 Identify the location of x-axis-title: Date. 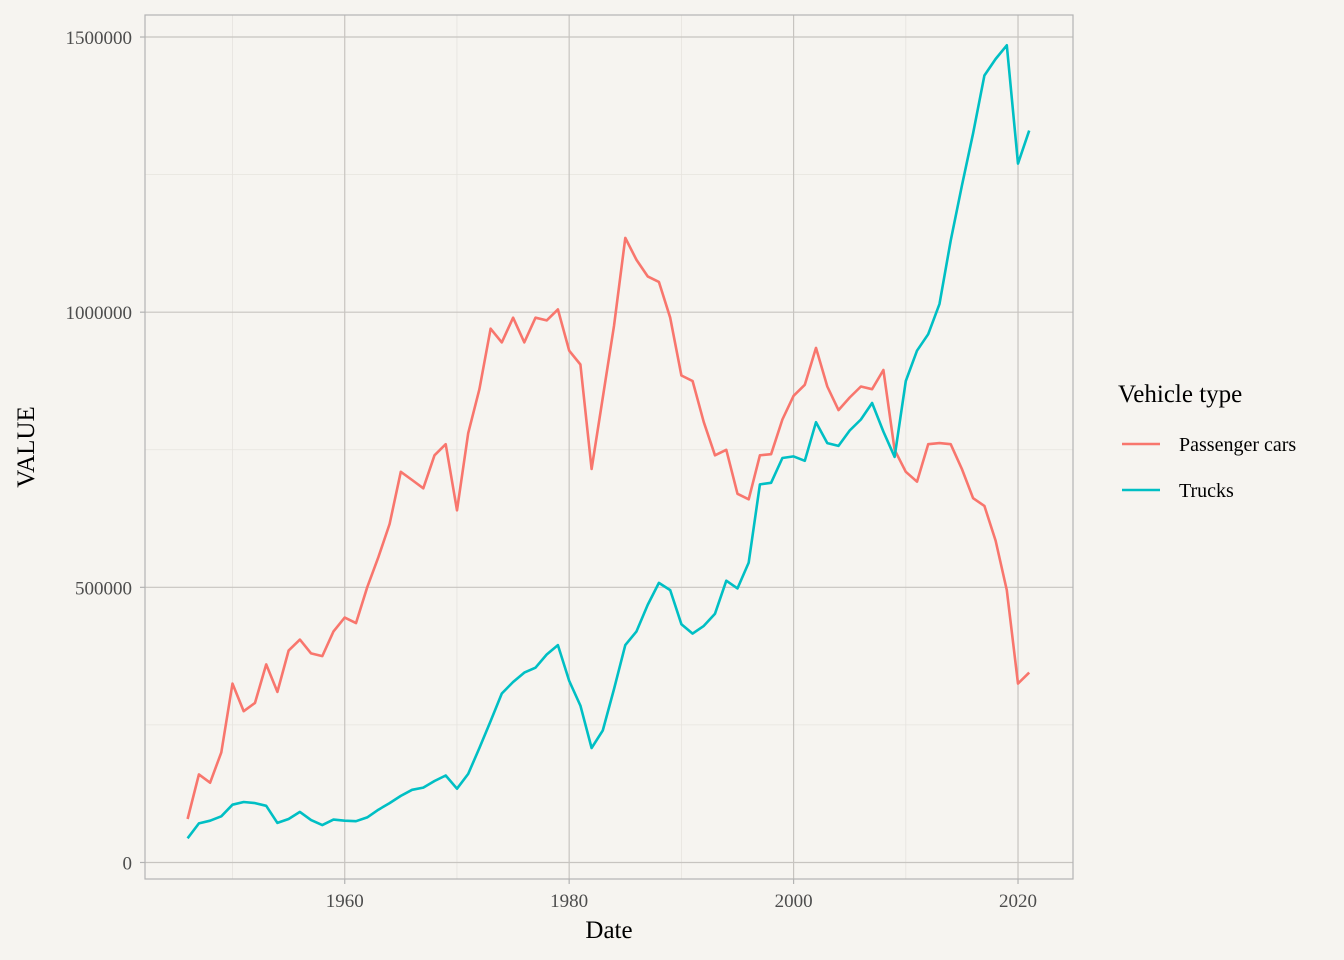
(608, 930).